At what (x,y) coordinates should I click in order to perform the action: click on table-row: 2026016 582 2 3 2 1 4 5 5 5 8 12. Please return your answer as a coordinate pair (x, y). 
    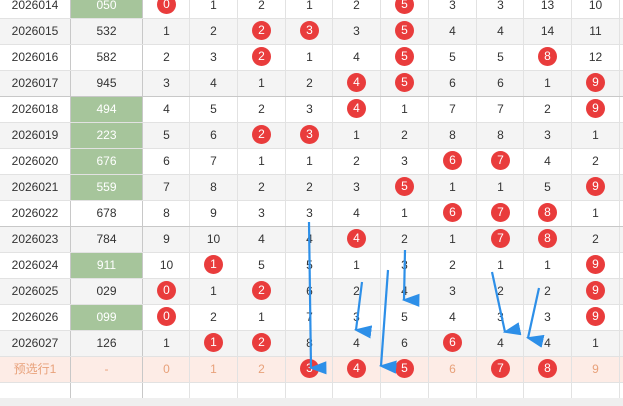
    Looking at the image, I should click on (311, 57).